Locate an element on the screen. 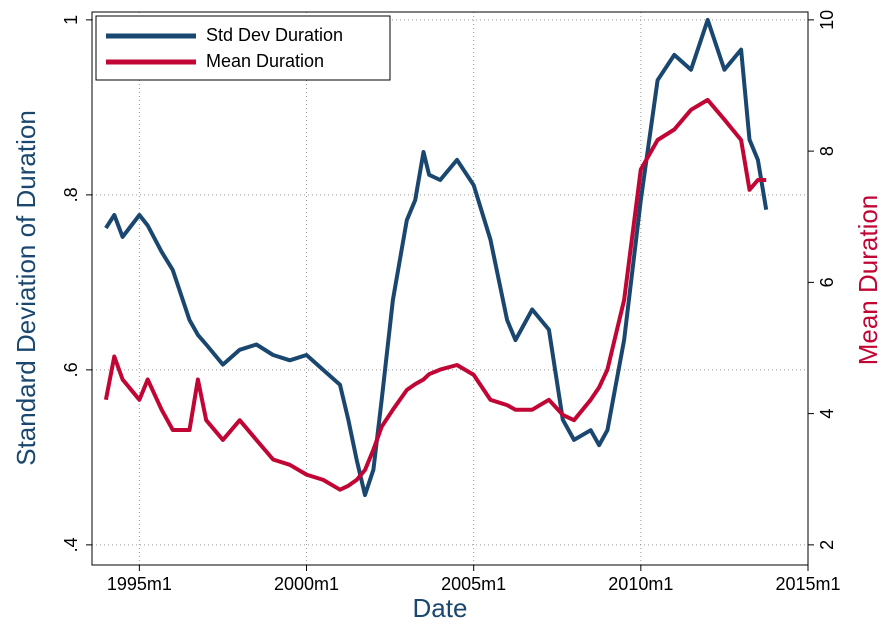 Image resolution: width=889 pixels, height=630 pixels. y-tick-label: .8 is located at coordinates (71, 194).